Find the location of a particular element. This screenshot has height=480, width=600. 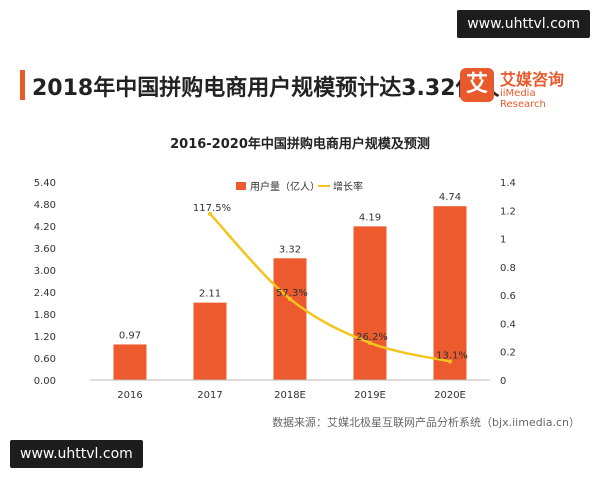

chart-title: 2016-2020年中国拼购电商用户规模及预测 is located at coordinates (300, 144).